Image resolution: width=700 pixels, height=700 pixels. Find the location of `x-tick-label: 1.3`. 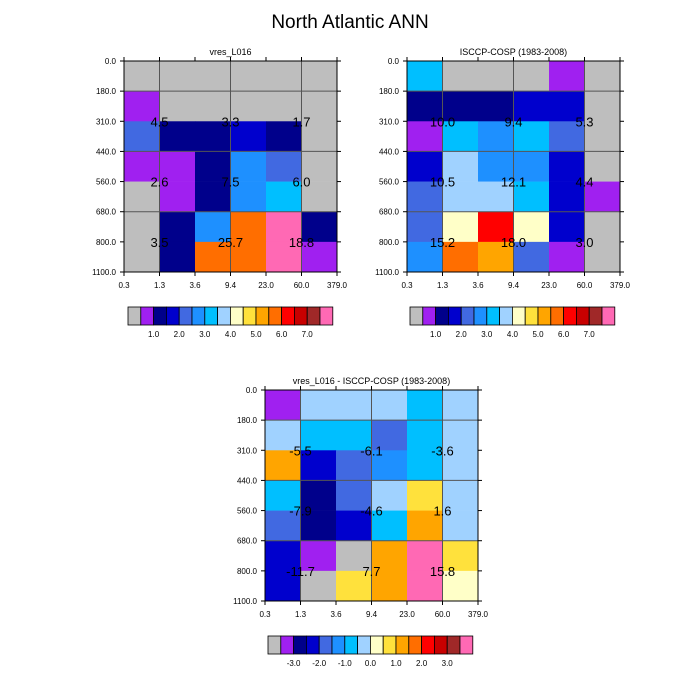

x-tick-label: 1.3 is located at coordinates (160, 285).